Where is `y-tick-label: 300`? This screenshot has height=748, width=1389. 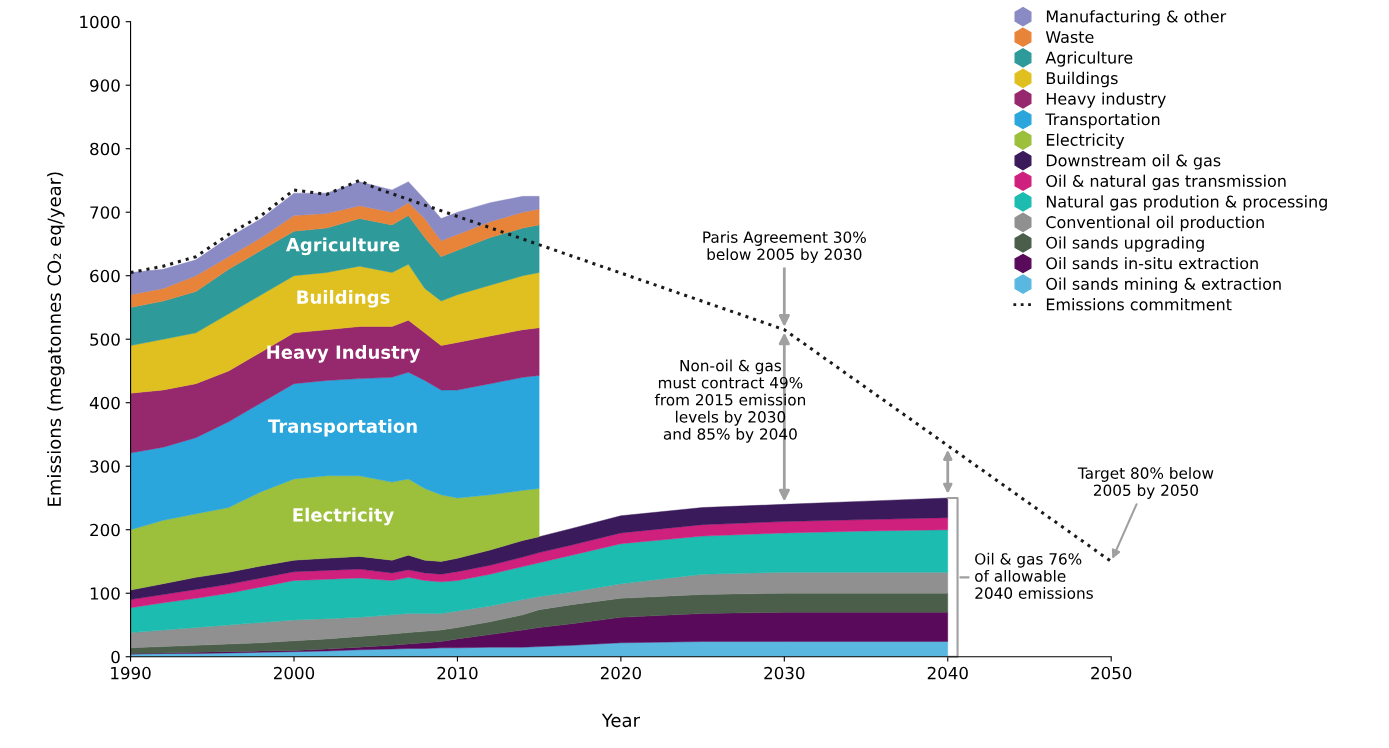 y-tick-label: 300 is located at coordinates (105, 466).